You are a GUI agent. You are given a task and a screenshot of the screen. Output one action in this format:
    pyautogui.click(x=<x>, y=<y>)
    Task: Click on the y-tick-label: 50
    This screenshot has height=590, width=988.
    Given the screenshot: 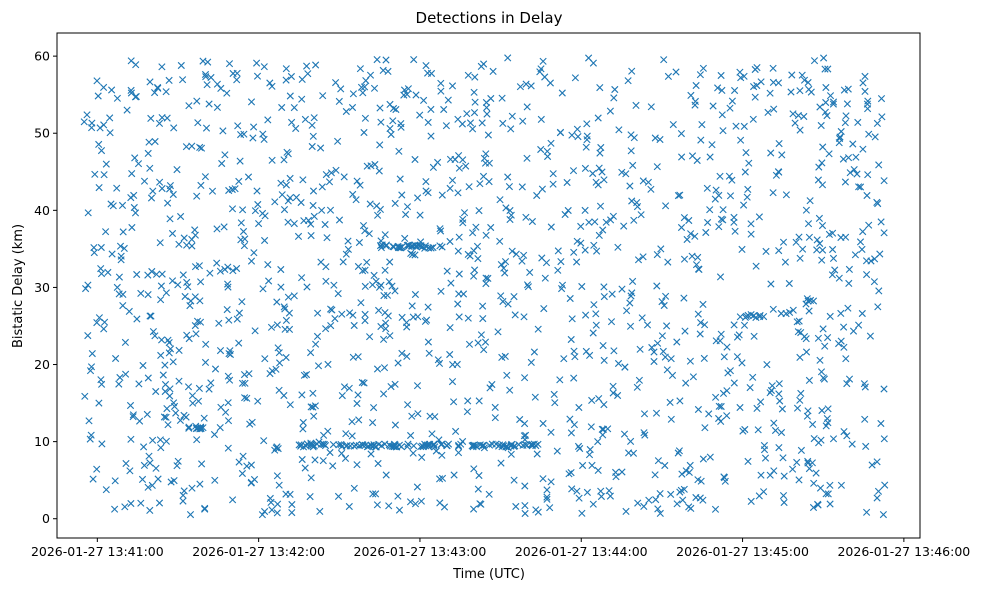 What is the action you would take?
    pyautogui.click(x=42, y=133)
    